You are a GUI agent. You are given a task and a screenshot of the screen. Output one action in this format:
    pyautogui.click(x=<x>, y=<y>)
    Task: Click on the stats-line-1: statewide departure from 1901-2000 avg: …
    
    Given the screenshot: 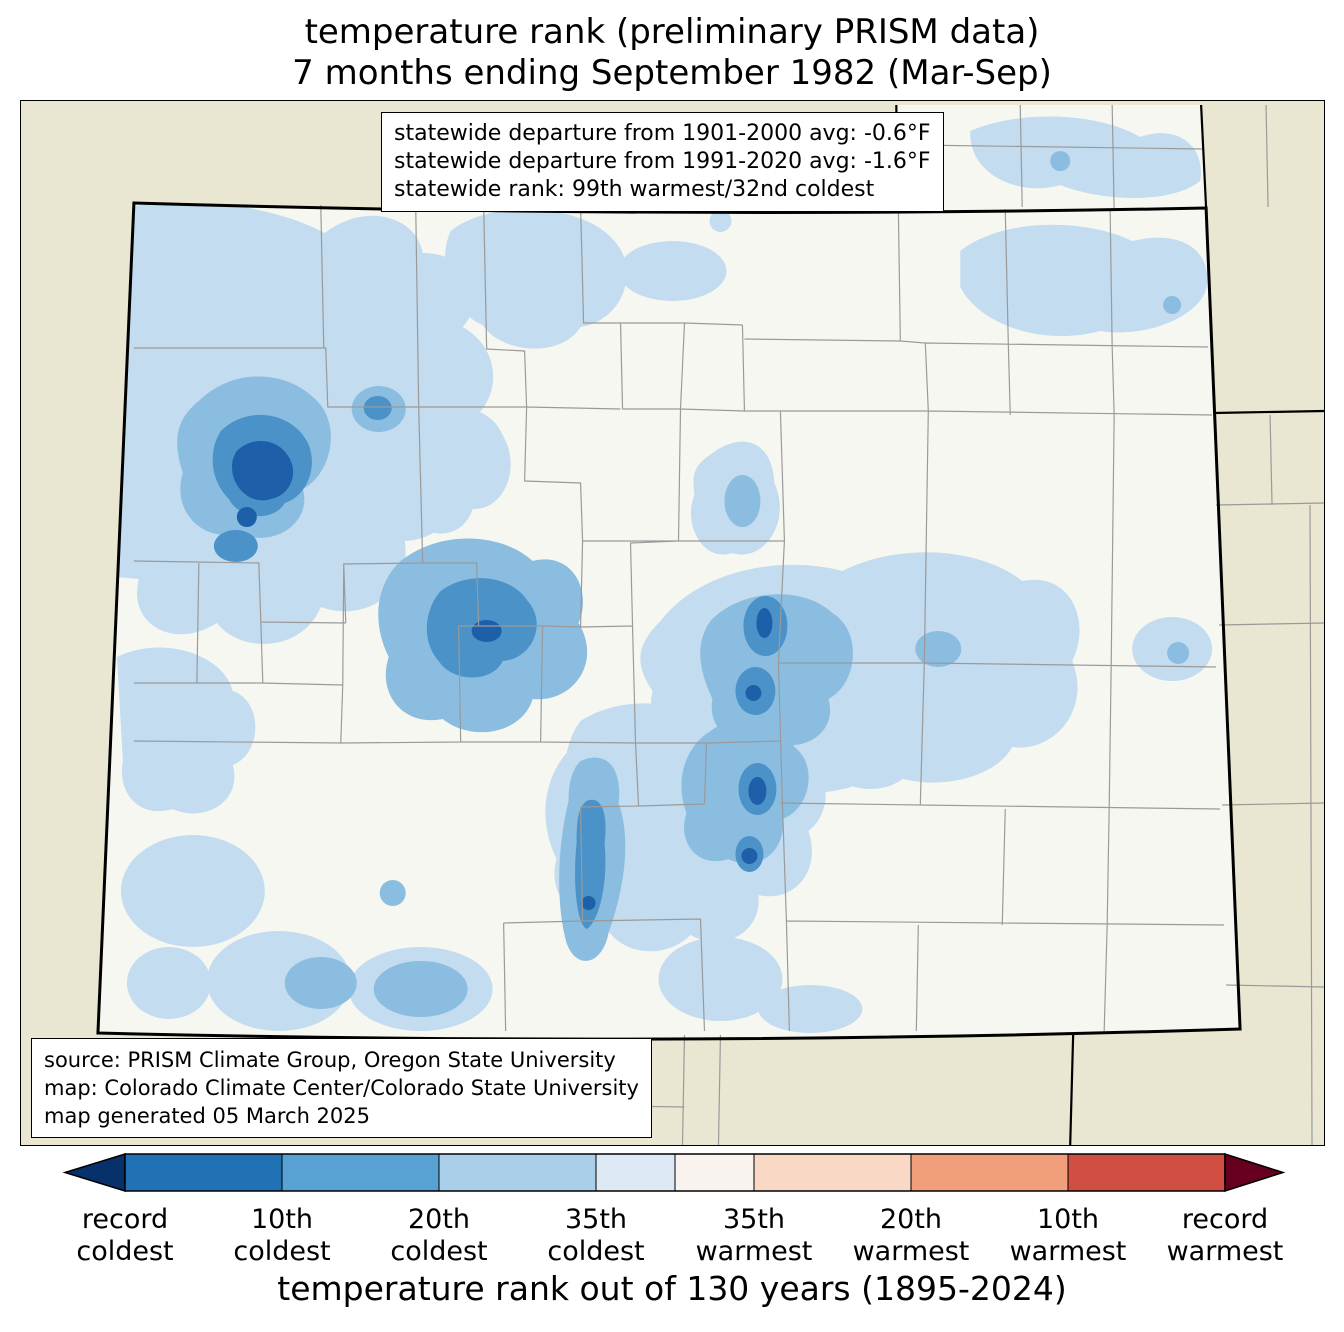 What is the action you would take?
    pyautogui.click(x=662, y=133)
    